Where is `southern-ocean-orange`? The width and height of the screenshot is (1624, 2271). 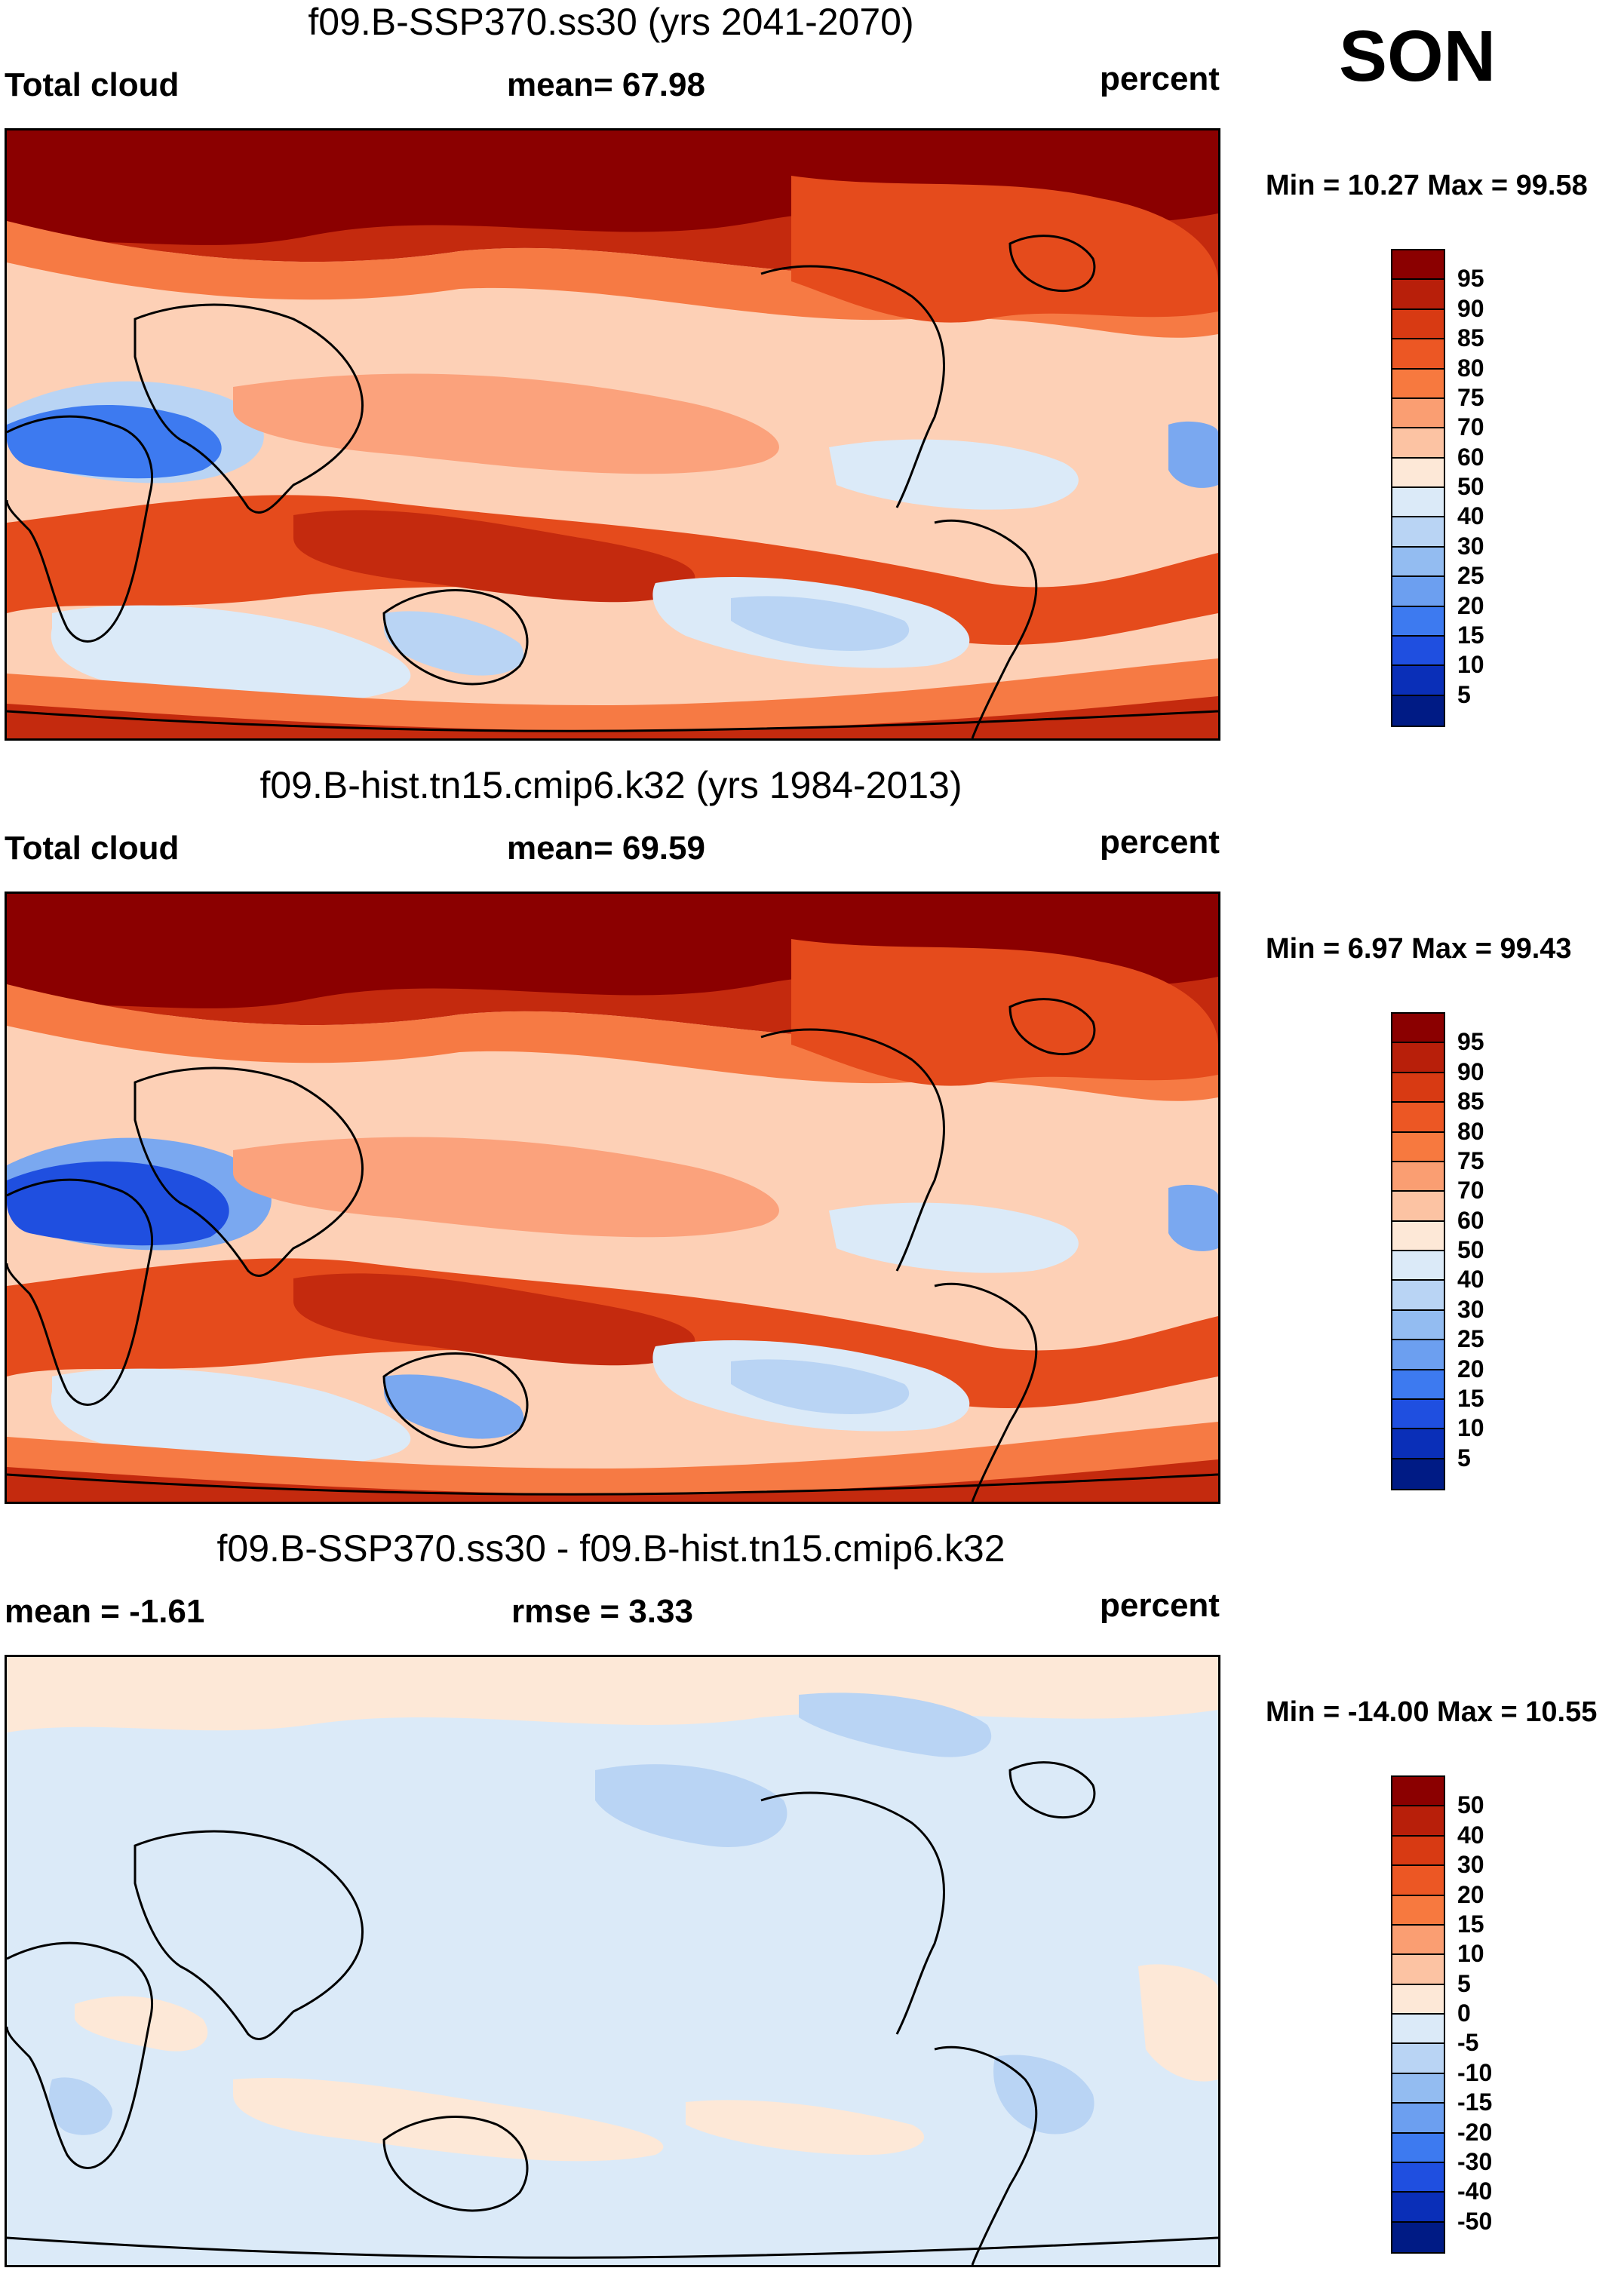 southern-ocean-orange is located at coordinates (612, 1462).